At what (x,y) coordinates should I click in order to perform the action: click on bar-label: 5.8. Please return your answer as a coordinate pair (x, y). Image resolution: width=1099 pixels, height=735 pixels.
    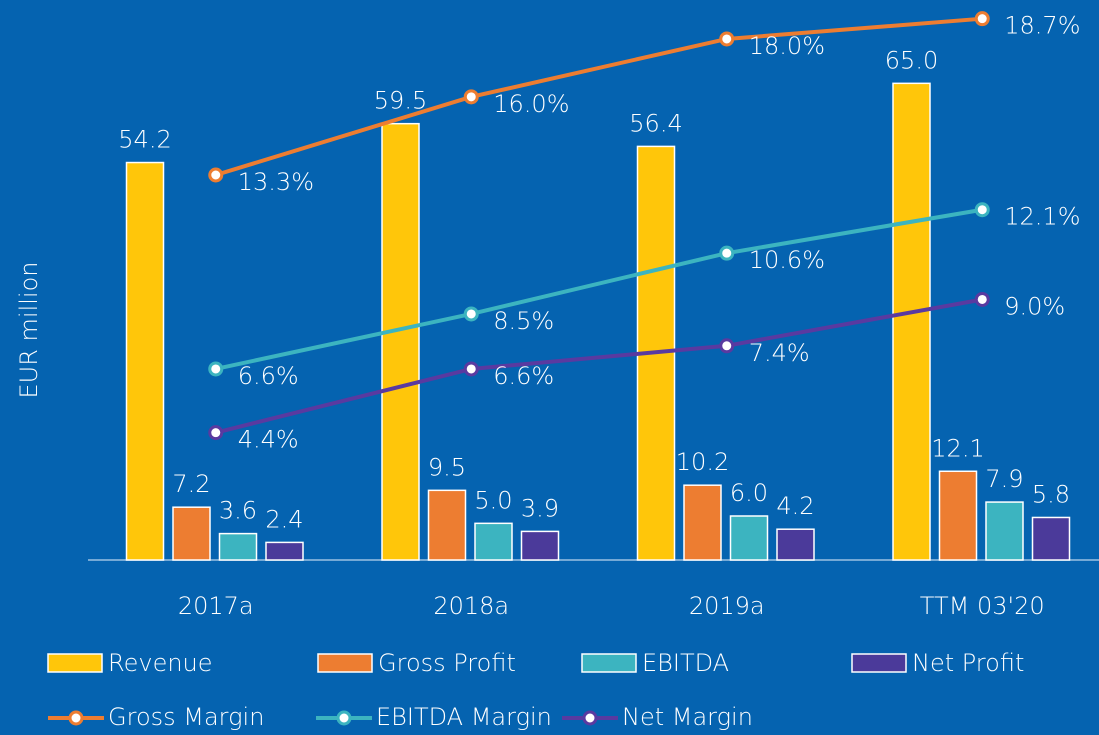
    Looking at the image, I should click on (1051, 494).